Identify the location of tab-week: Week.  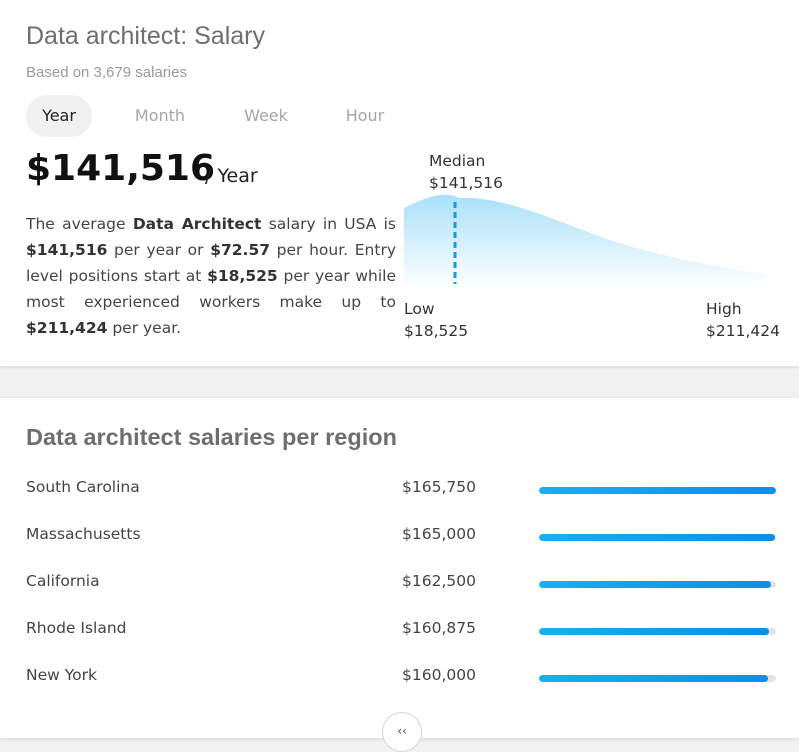
(266, 115).